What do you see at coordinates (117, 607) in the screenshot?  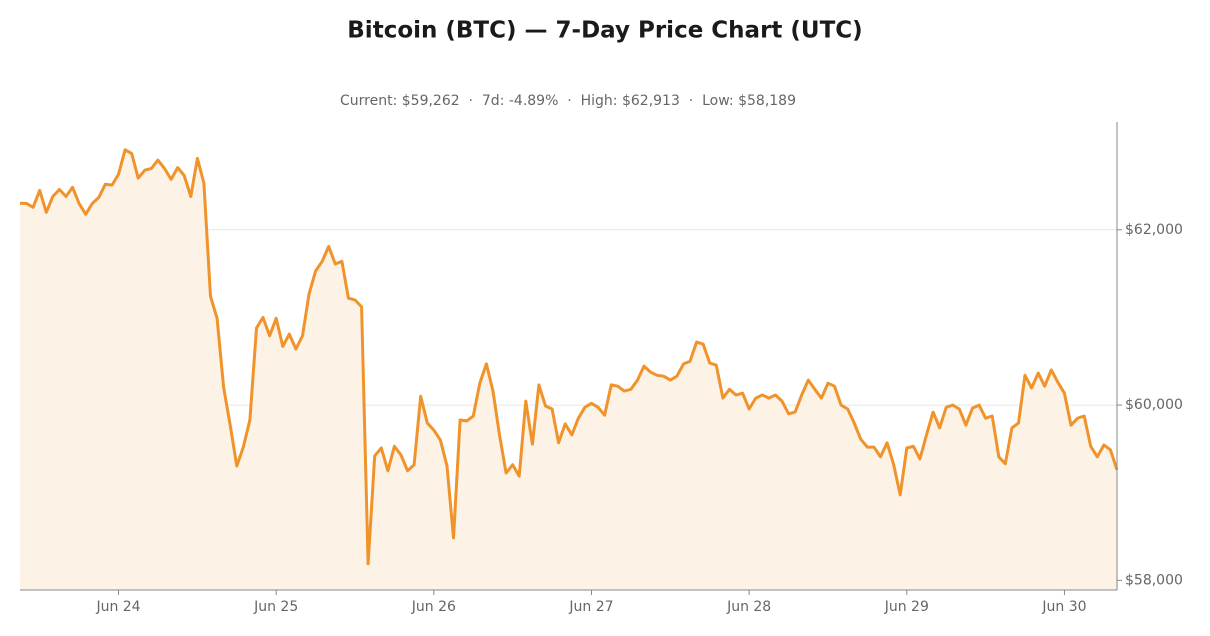 I see `x-tick-label: Jun 24` at bounding box center [117, 607].